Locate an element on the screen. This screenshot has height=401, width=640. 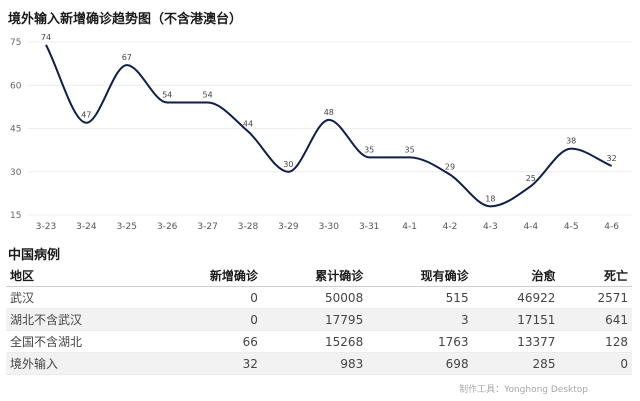
table-section-title: 中国病例 is located at coordinates (34, 255).